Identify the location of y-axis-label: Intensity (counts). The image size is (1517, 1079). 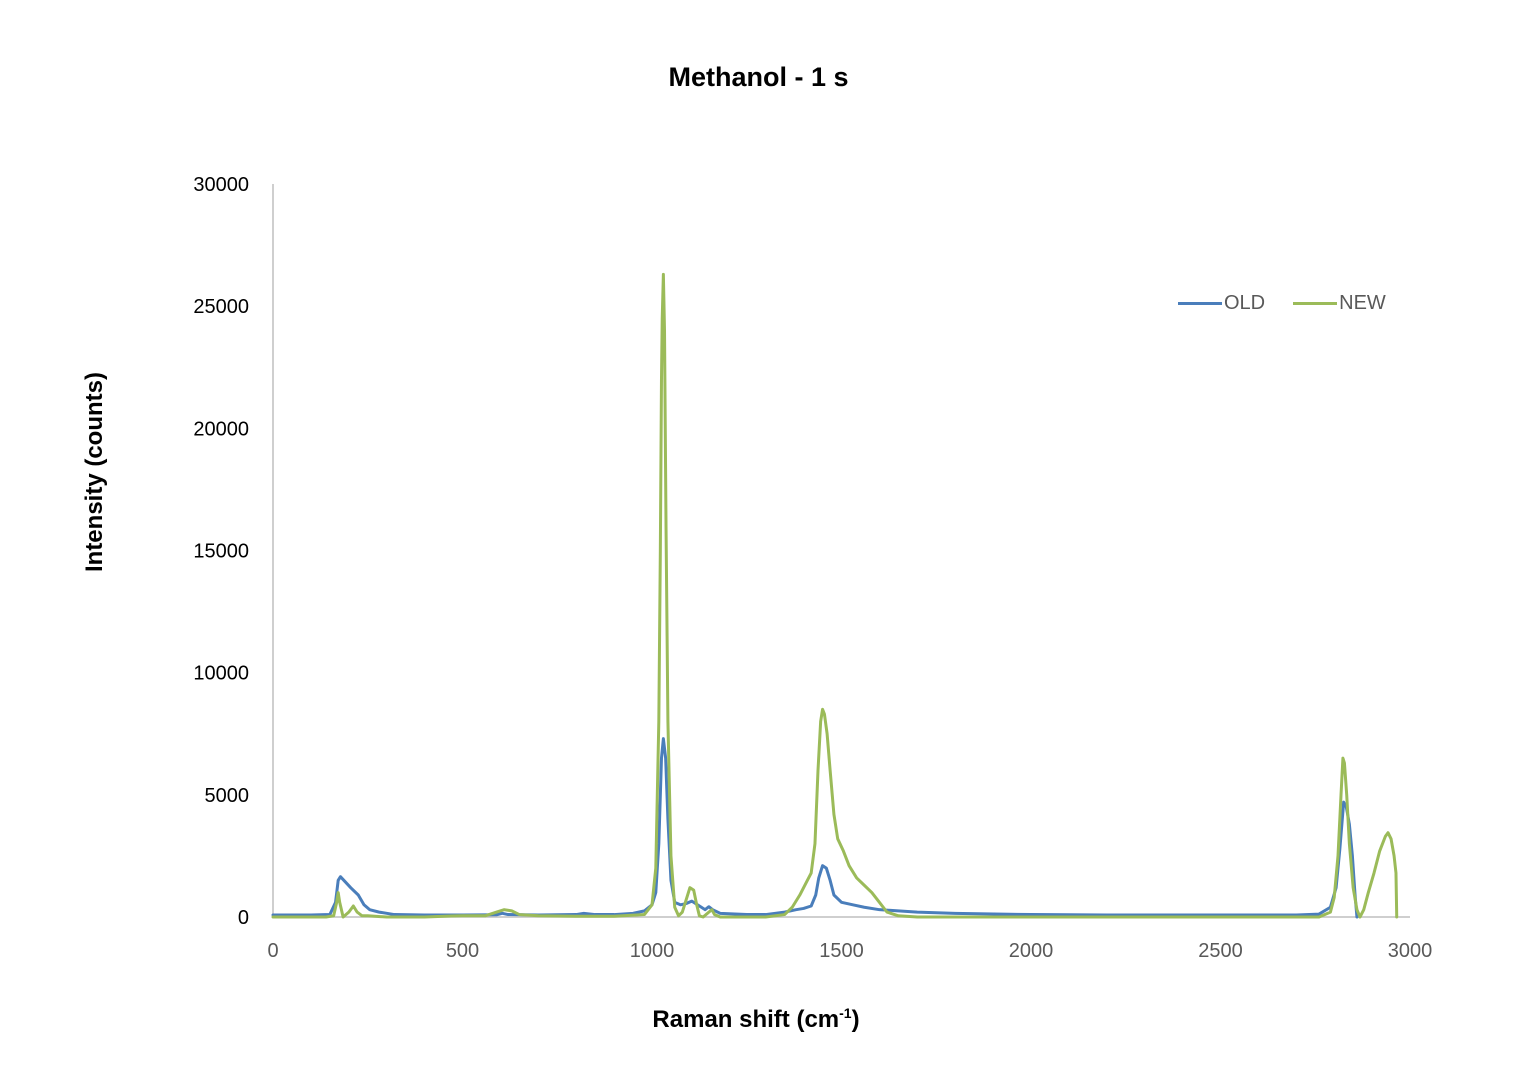
(94, 472).